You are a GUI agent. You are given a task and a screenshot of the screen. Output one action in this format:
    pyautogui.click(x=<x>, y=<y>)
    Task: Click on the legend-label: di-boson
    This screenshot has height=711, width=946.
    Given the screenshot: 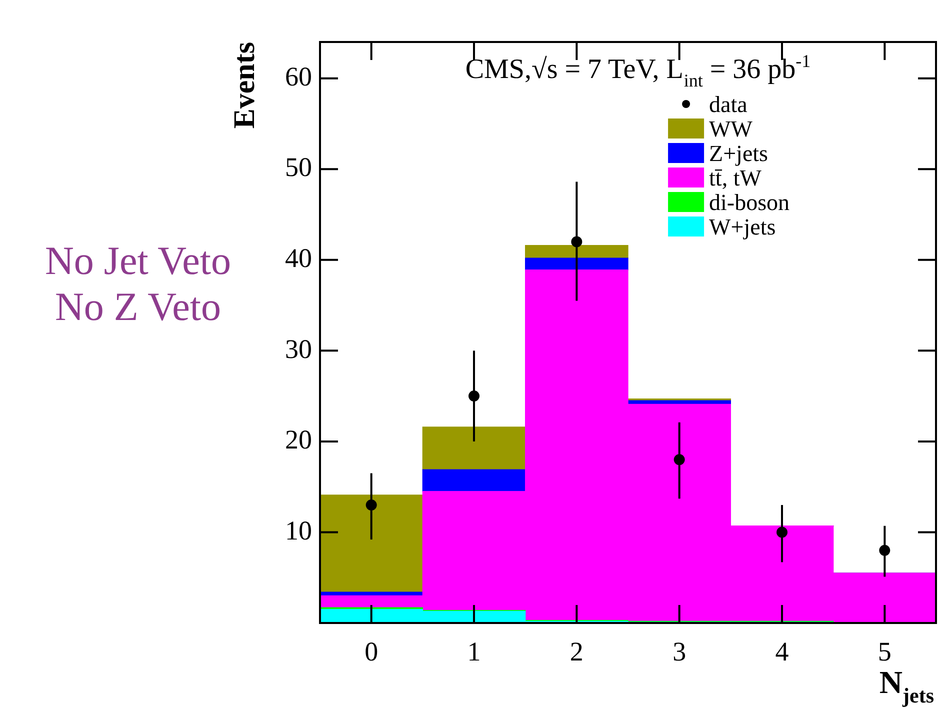 What is the action you would take?
    pyautogui.click(x=749, y=202)
    